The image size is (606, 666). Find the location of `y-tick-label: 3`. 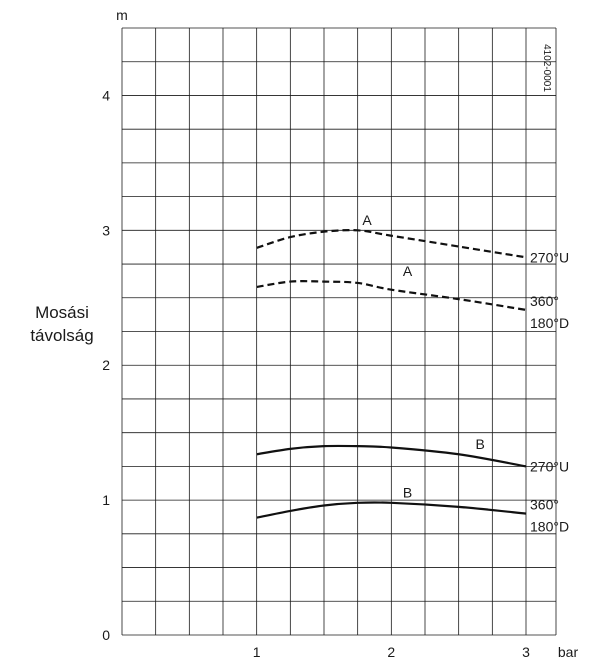

y-tick-label: 3 is located at coordinates (106, 230).